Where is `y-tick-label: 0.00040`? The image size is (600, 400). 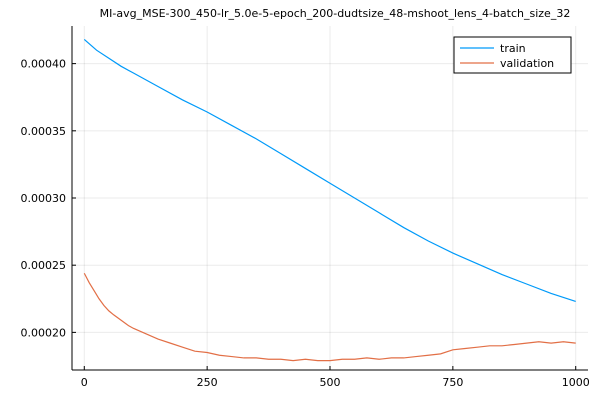
y-tick-label: 0.00040 is located at coordinates (44, 64).